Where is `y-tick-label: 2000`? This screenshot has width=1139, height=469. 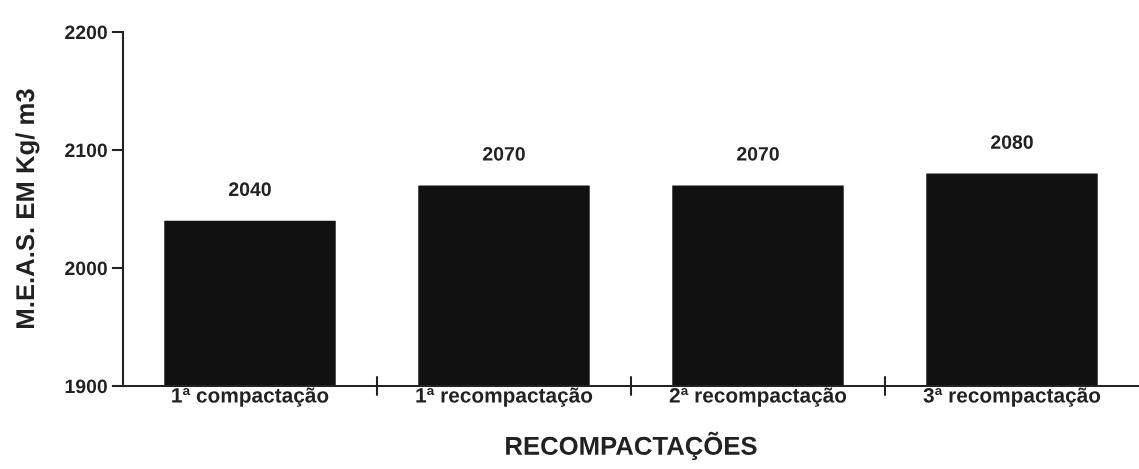
y-tick-label: 2000 is located at coordinates (86, 268).